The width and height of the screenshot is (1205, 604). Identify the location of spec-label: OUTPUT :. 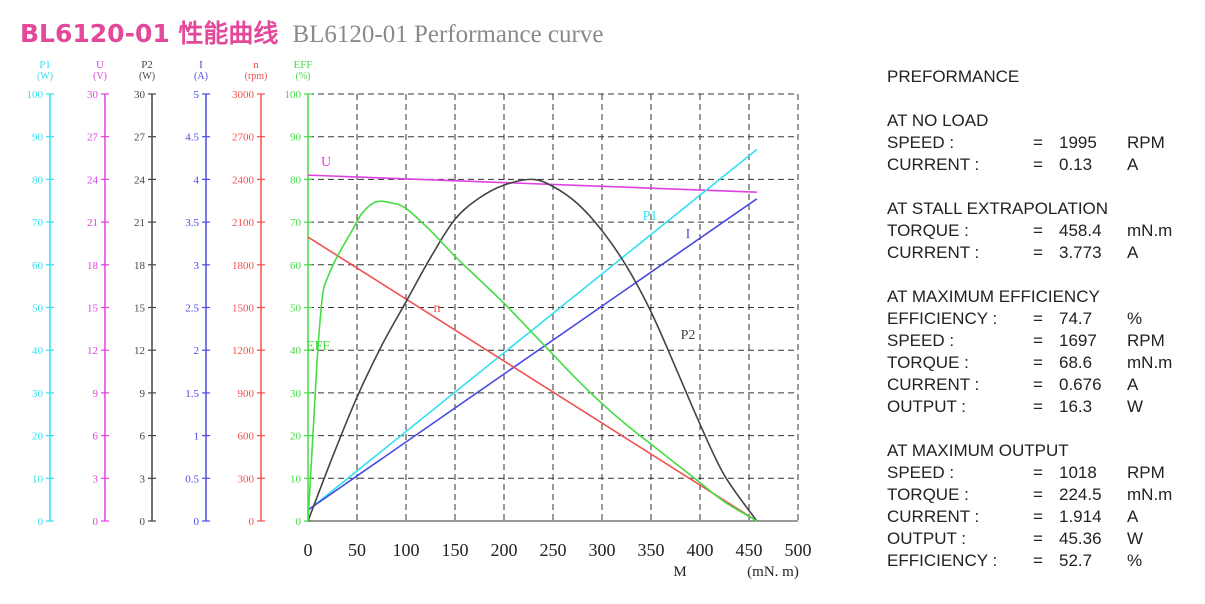
(927, 538).